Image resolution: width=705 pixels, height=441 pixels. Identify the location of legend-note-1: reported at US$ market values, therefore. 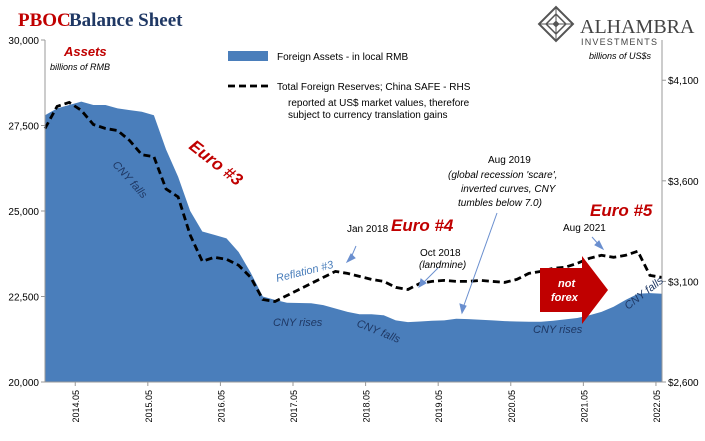
(379, 103).